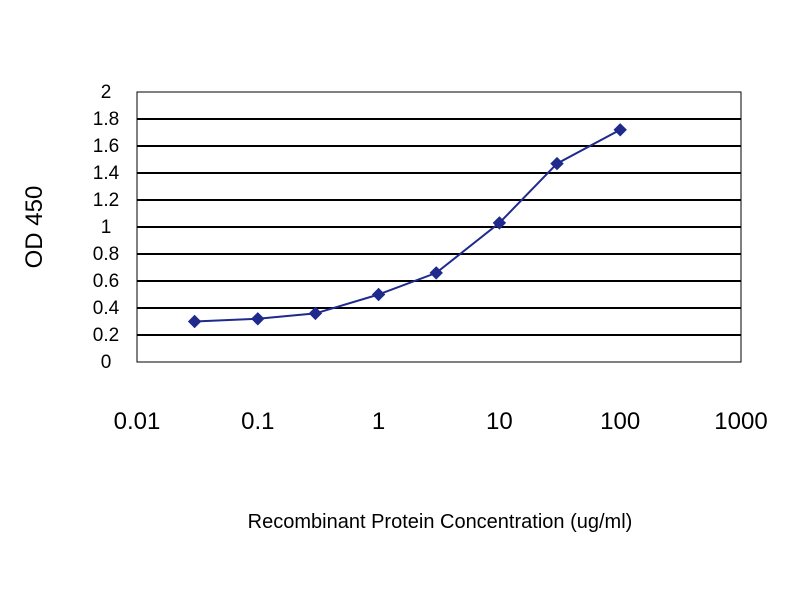 The height and width of the screenshot is (600, 800). Describe the element at coordinates (378, 421) in the screenshot. I see `x-tick-label: 1` at that location.